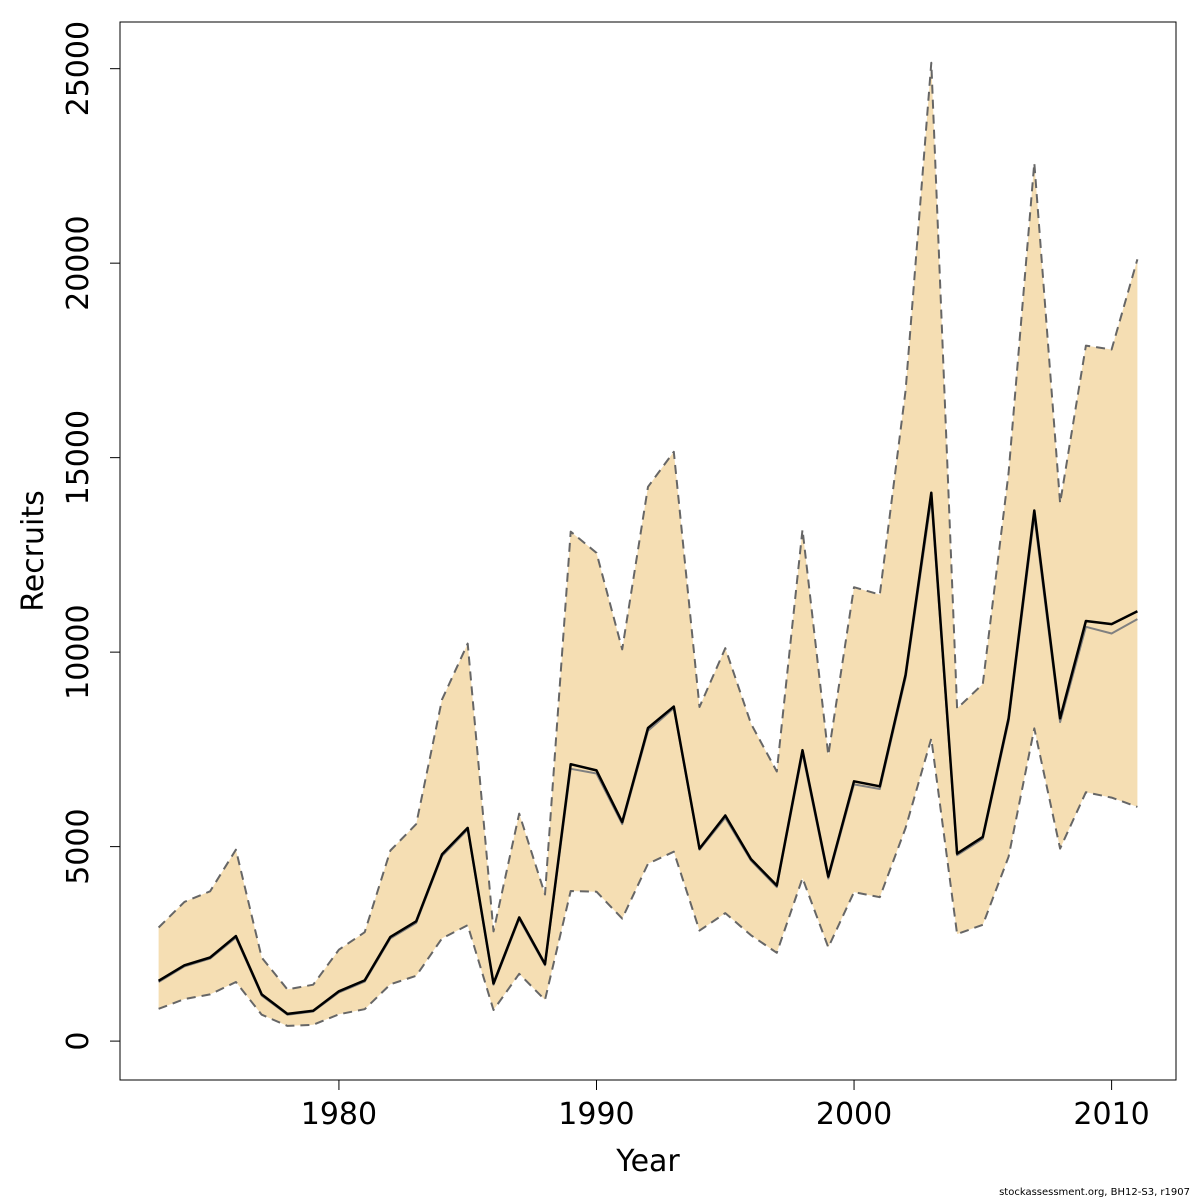 Image resolution: width=1200 pixels, height=1200 pixels. Describe the element at coordinates (90, 536) in the screenshot. I see `y-axis: 0 5000 10000 15000 20000 25000` at that location.